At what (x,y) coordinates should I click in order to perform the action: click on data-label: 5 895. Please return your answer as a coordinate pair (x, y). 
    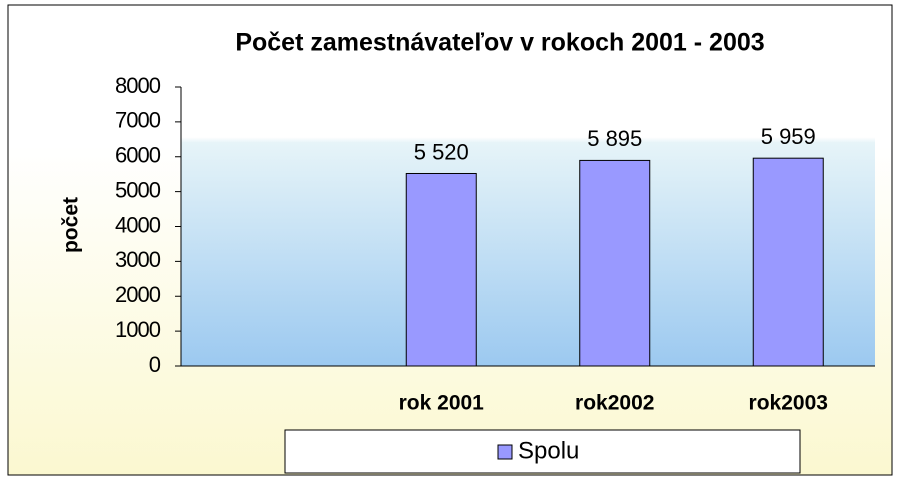
    Looking at the image, I should click on (614, 138).